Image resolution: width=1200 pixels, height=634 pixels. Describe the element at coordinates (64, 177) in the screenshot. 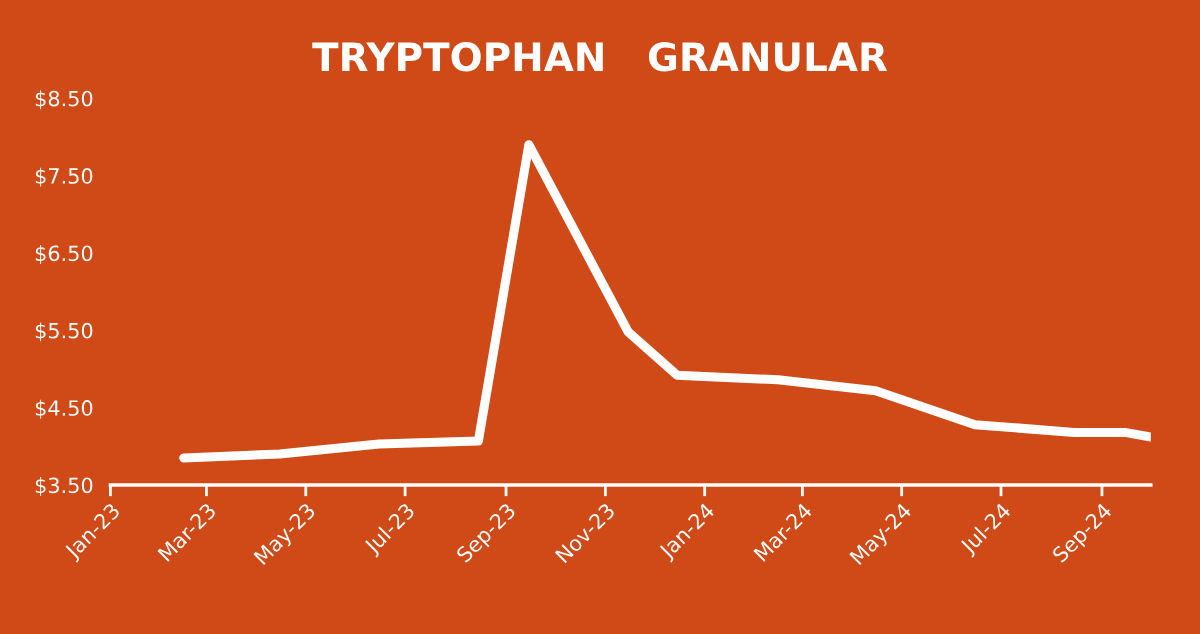

I see `y-tick-label: $7.50` at that location.